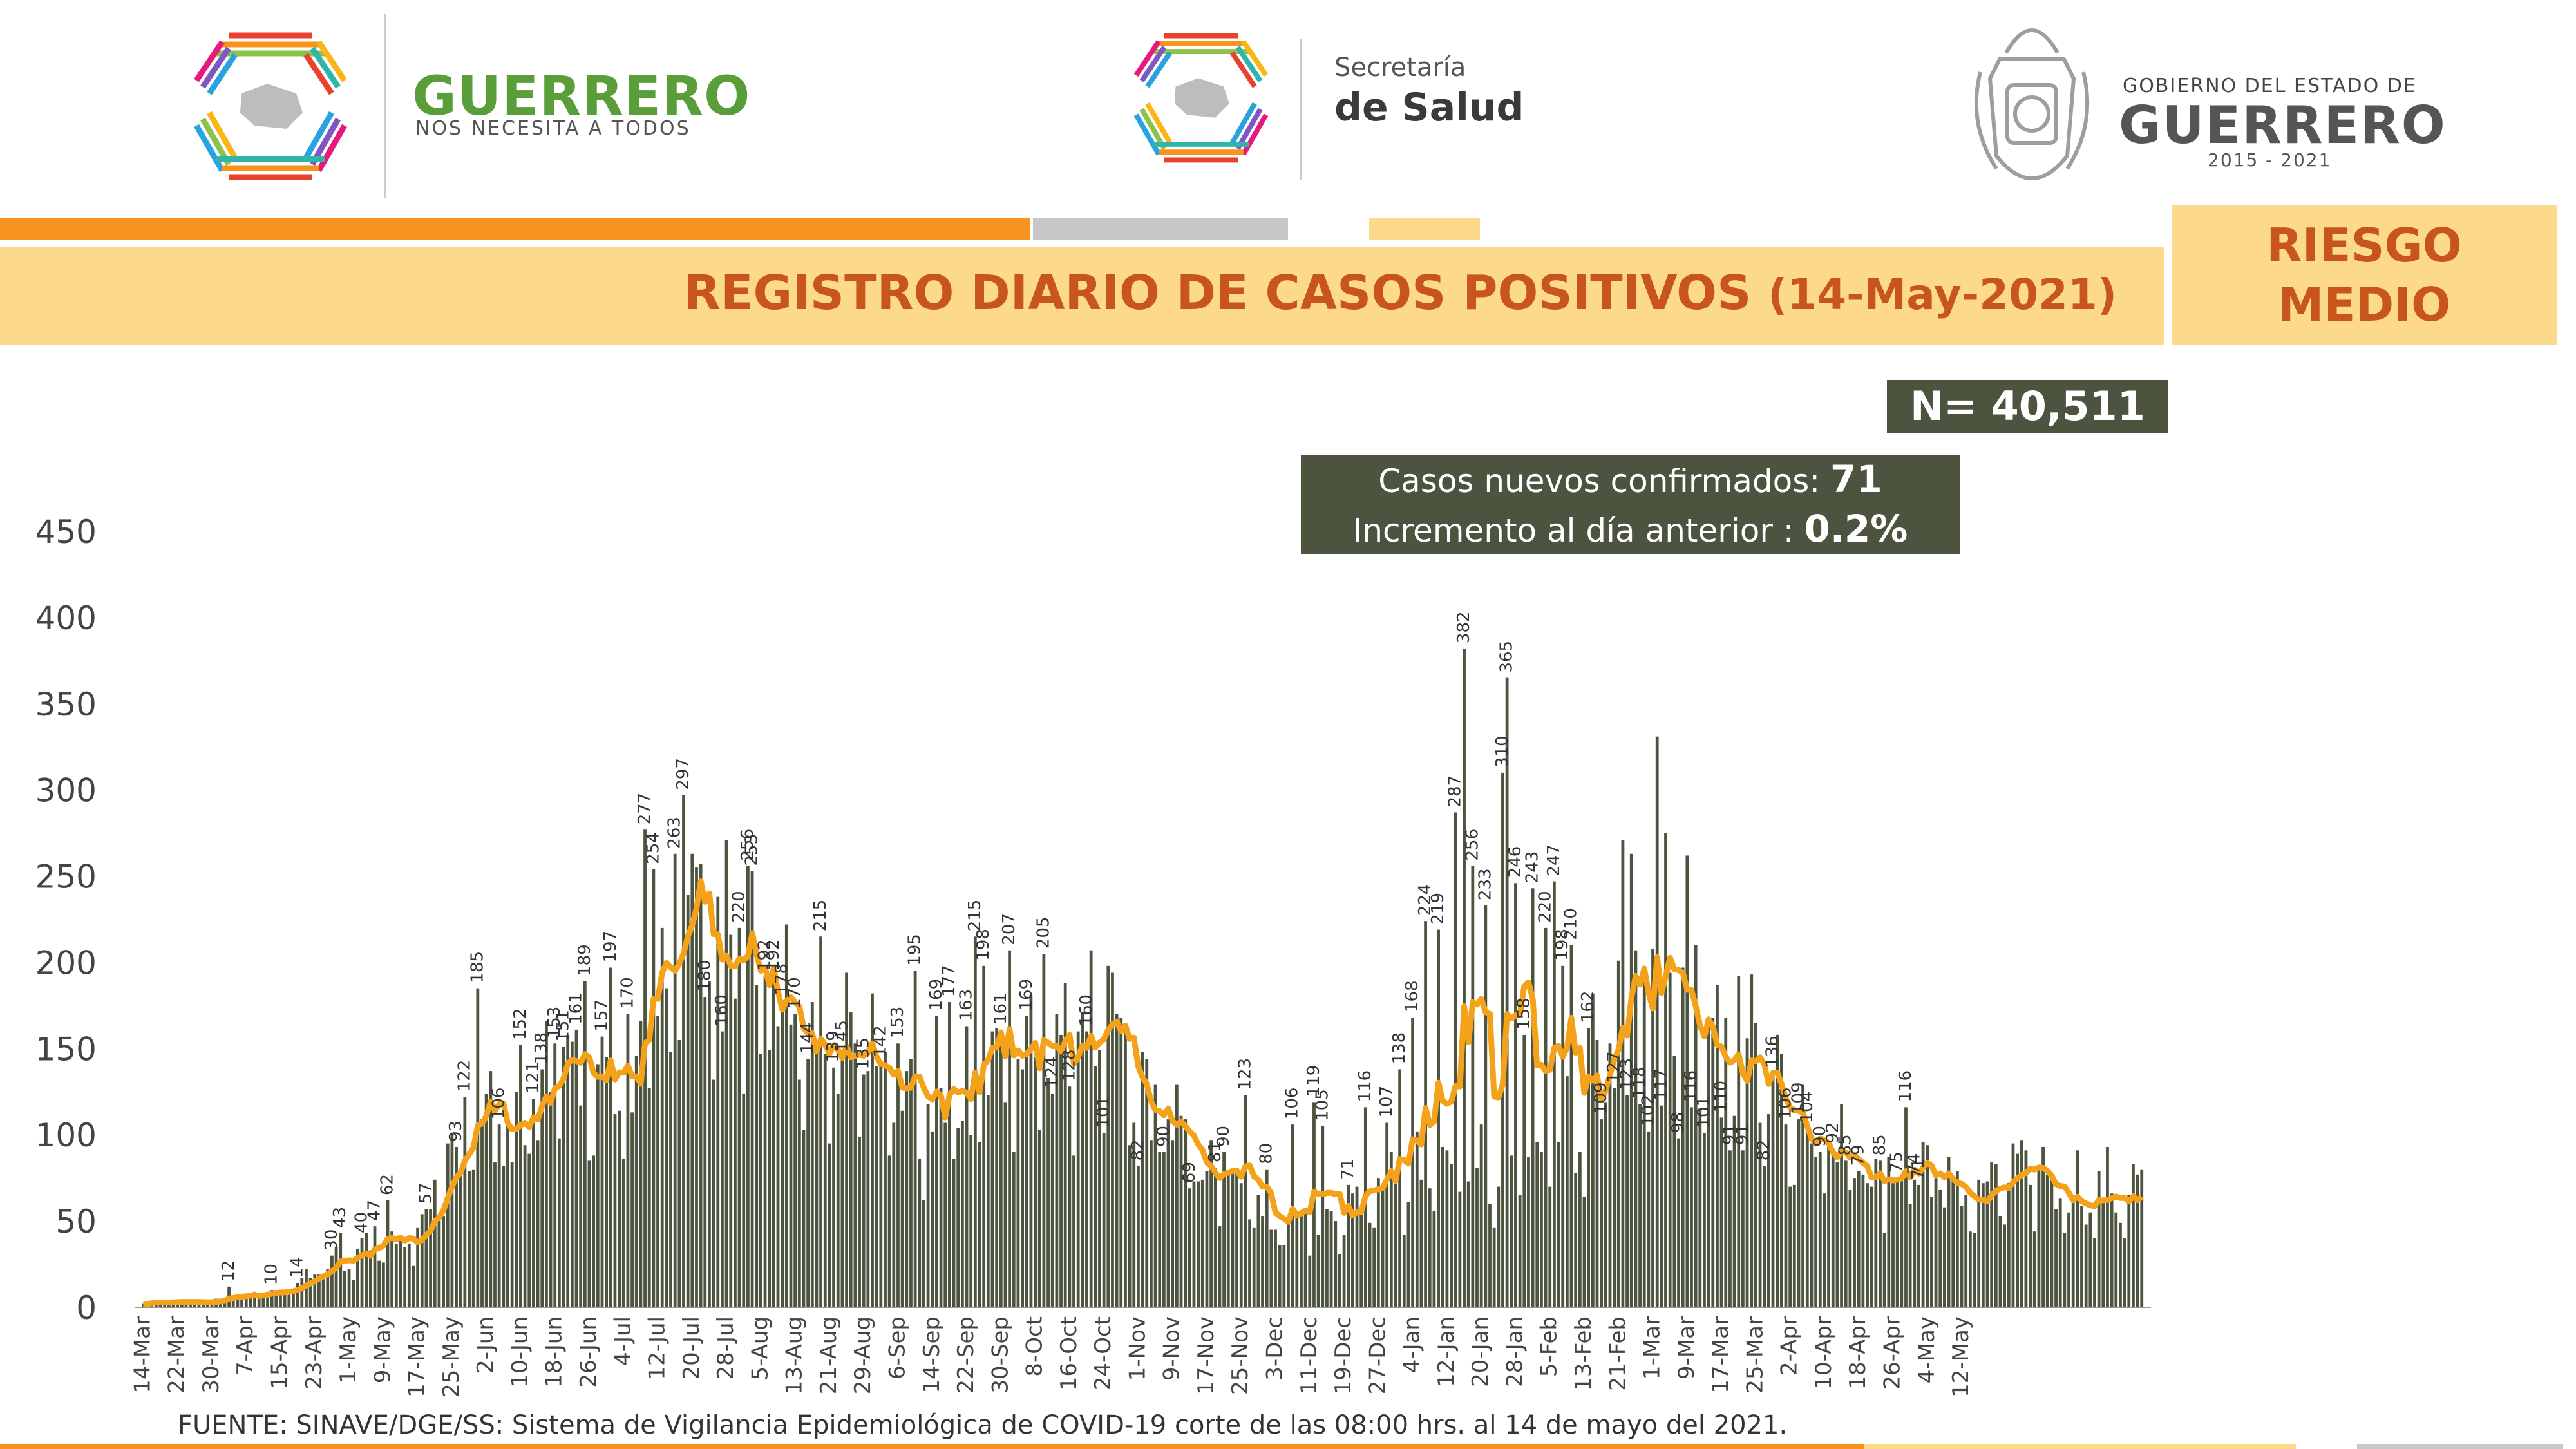  What do you see at coordinates (1549, 1347) in the screenshot?
I see `x-tick-label: 5-Feb` at bounding box center [1549, 1347].